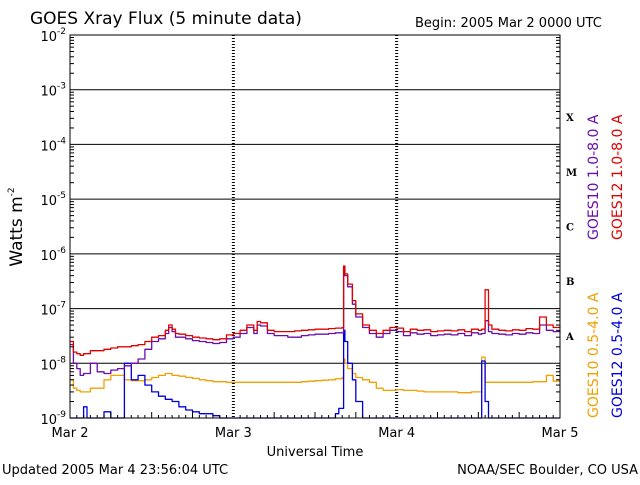  Describe the element at coordinates (53, 255) in the screenshot. I see `y-tick-label: 10⁻⁶` at that location.